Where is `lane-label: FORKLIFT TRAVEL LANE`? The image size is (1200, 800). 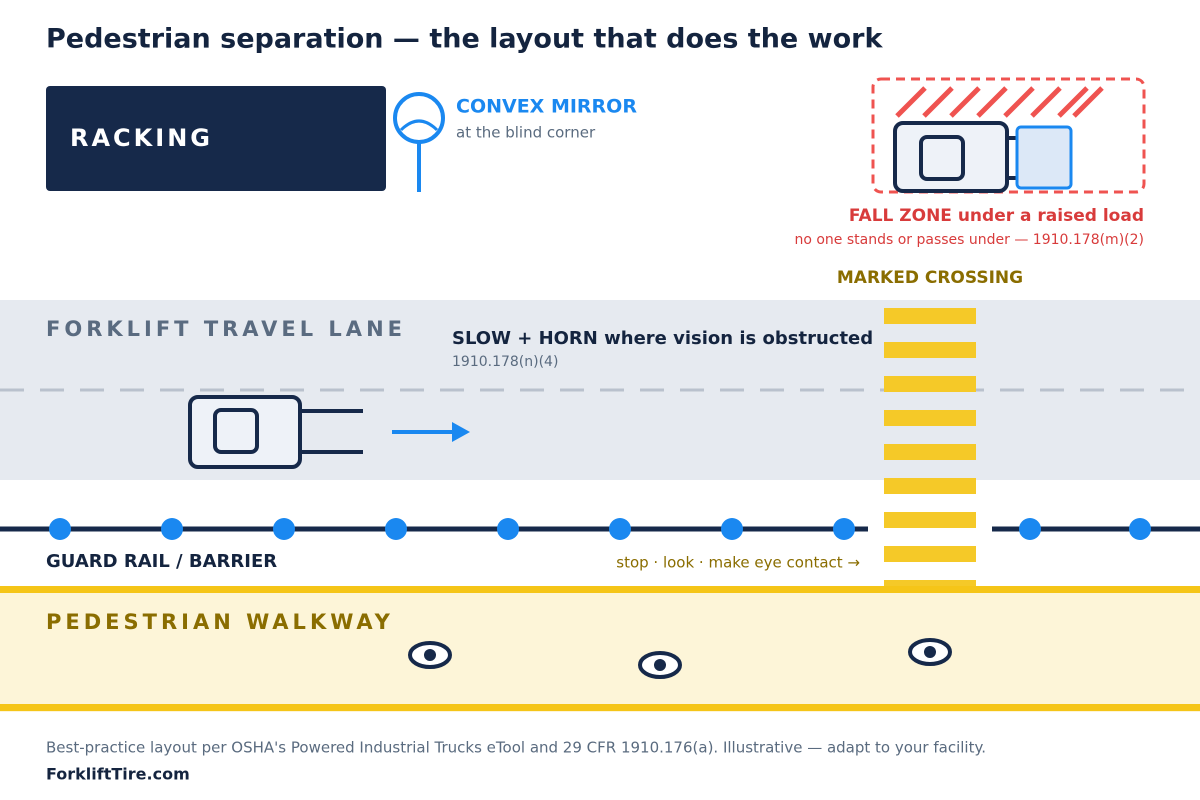
lane-label: FORKLIFT TRAVEL LANE is located at coordinates (226, 329).